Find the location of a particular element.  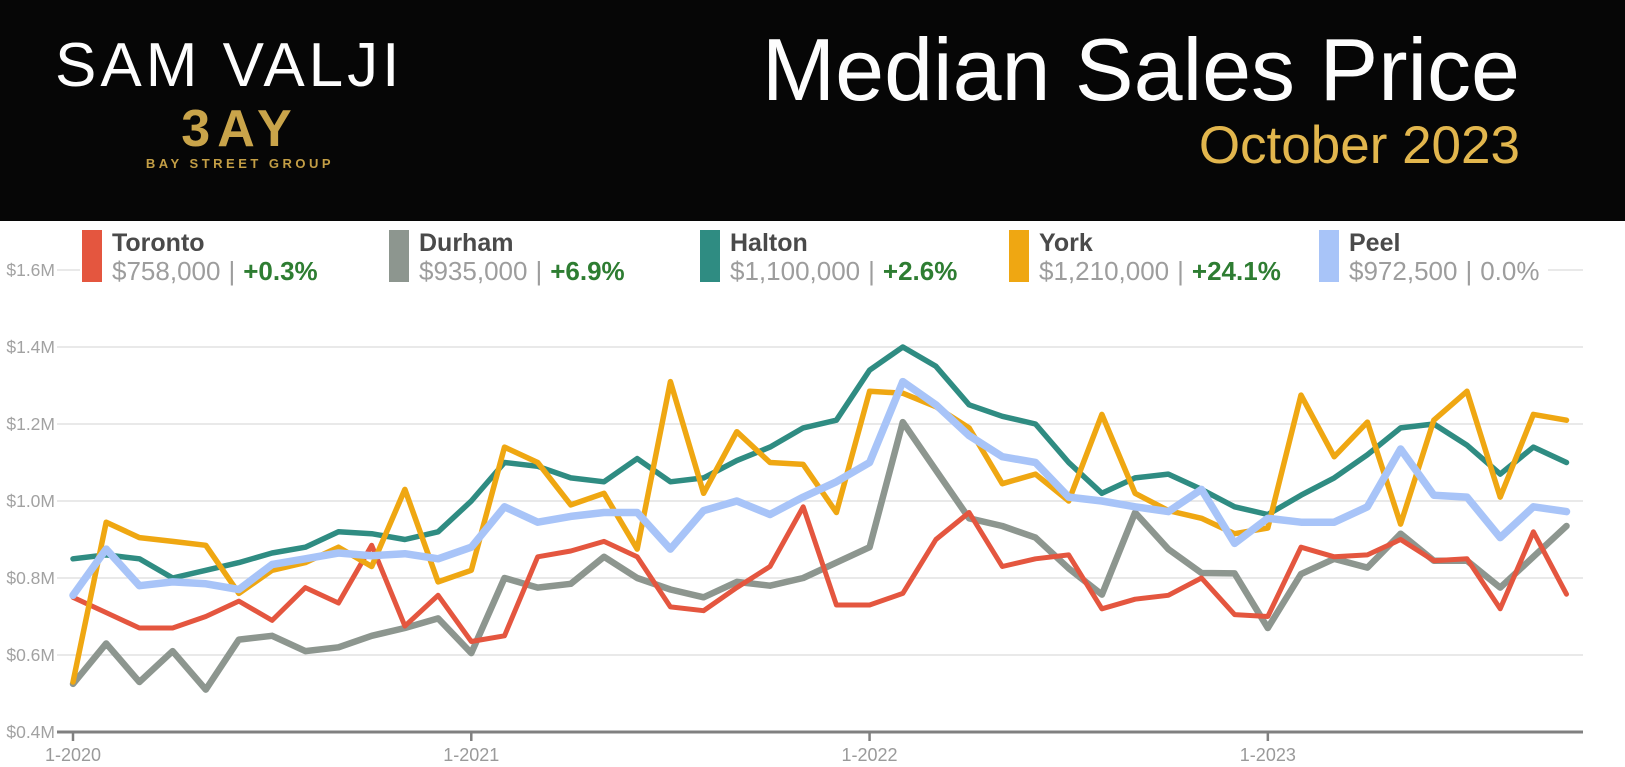

legend-name: Toronto is located at coordinates (158, 243).